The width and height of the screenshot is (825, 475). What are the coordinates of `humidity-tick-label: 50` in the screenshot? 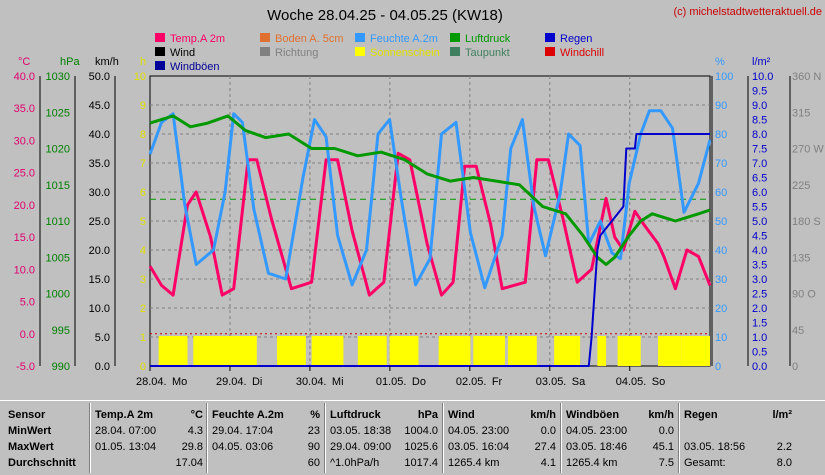 It's located at (721, 222).